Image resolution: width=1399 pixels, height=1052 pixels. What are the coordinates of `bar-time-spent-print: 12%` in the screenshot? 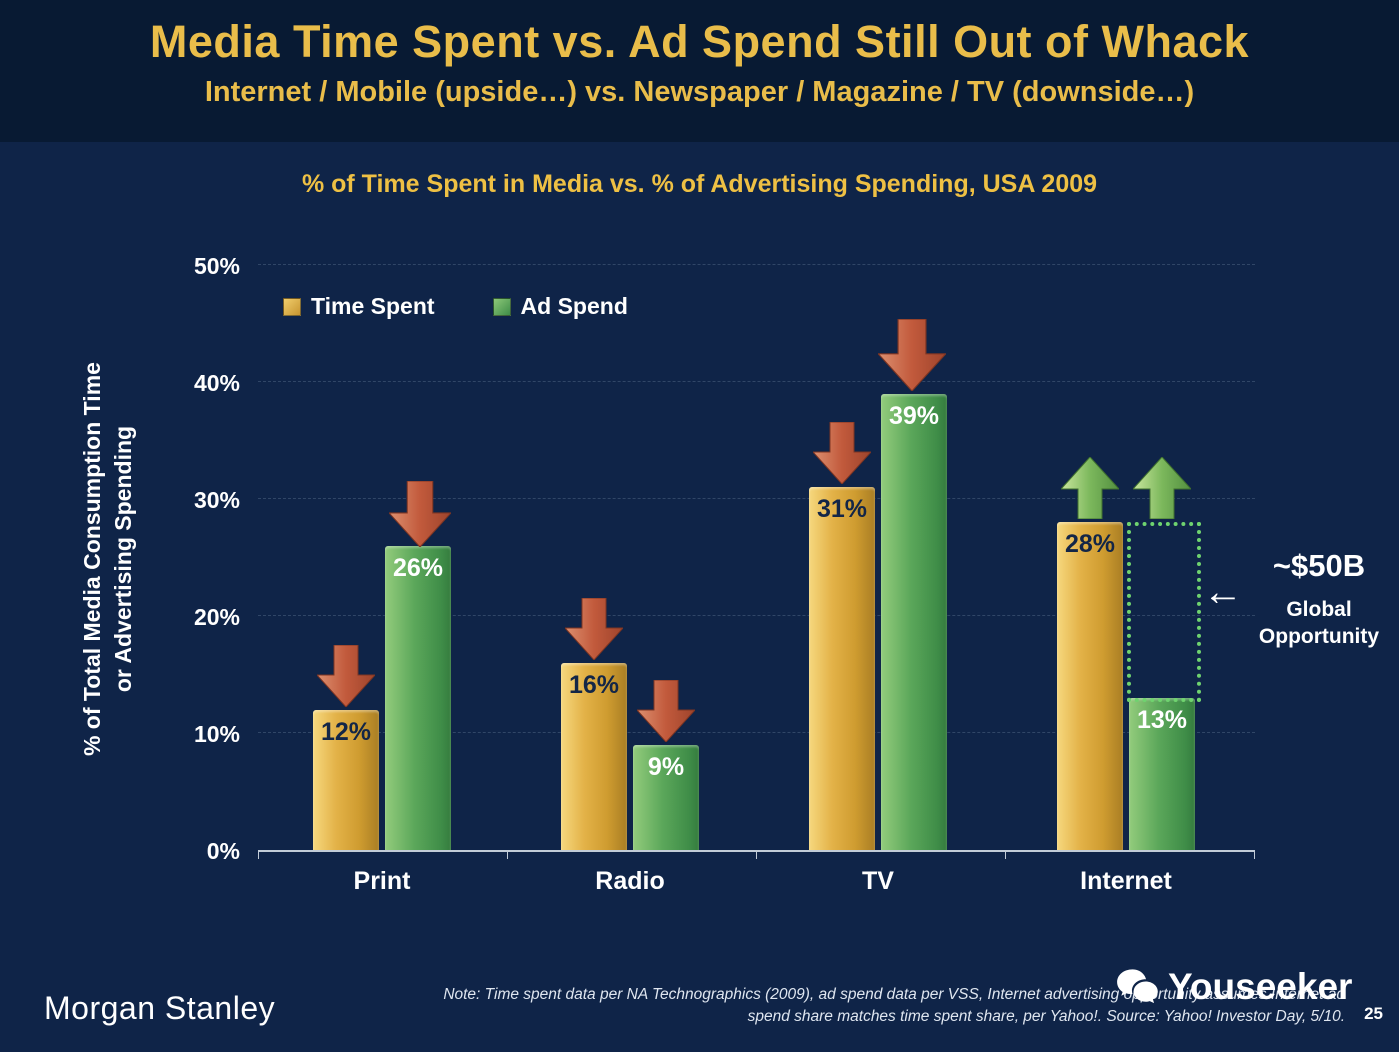 It's located at (346, 780).